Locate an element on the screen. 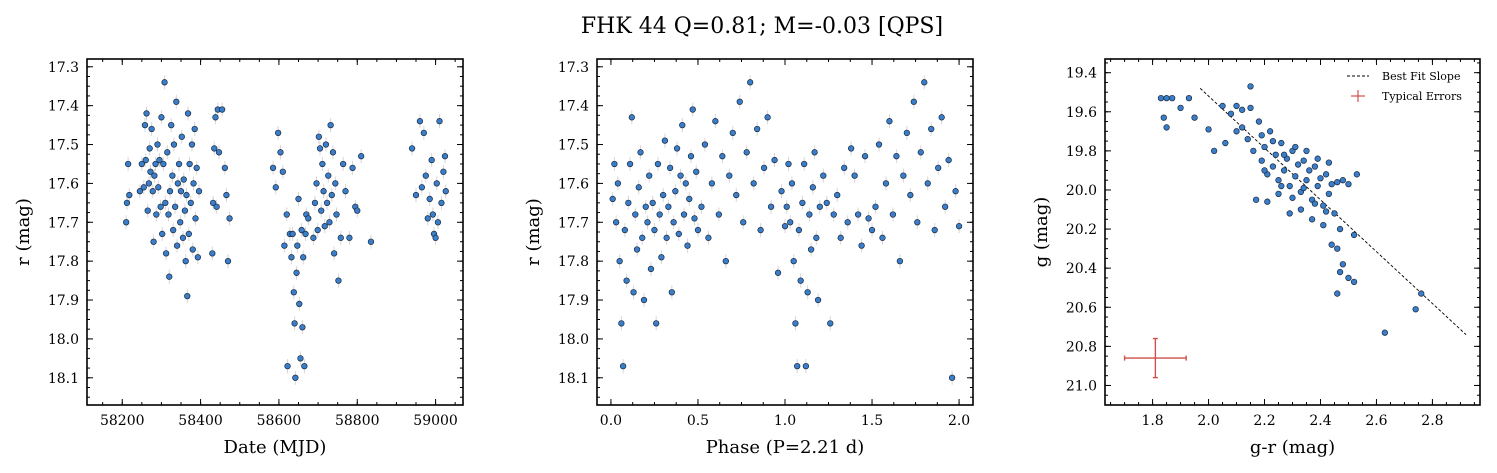 This screenshot has width=1497, height=473. x-tick-label: 2.6 is located at coordinates (1376, 421).